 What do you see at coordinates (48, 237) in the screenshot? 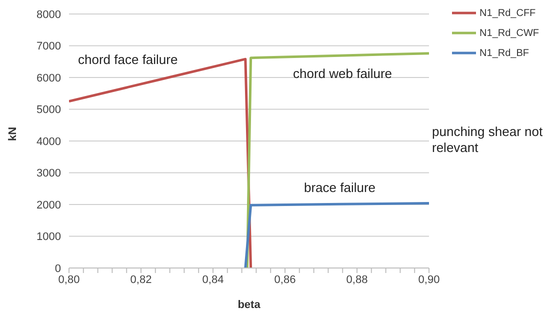
I see `y-tick-label: 1000` at bounding box center [48, 237].